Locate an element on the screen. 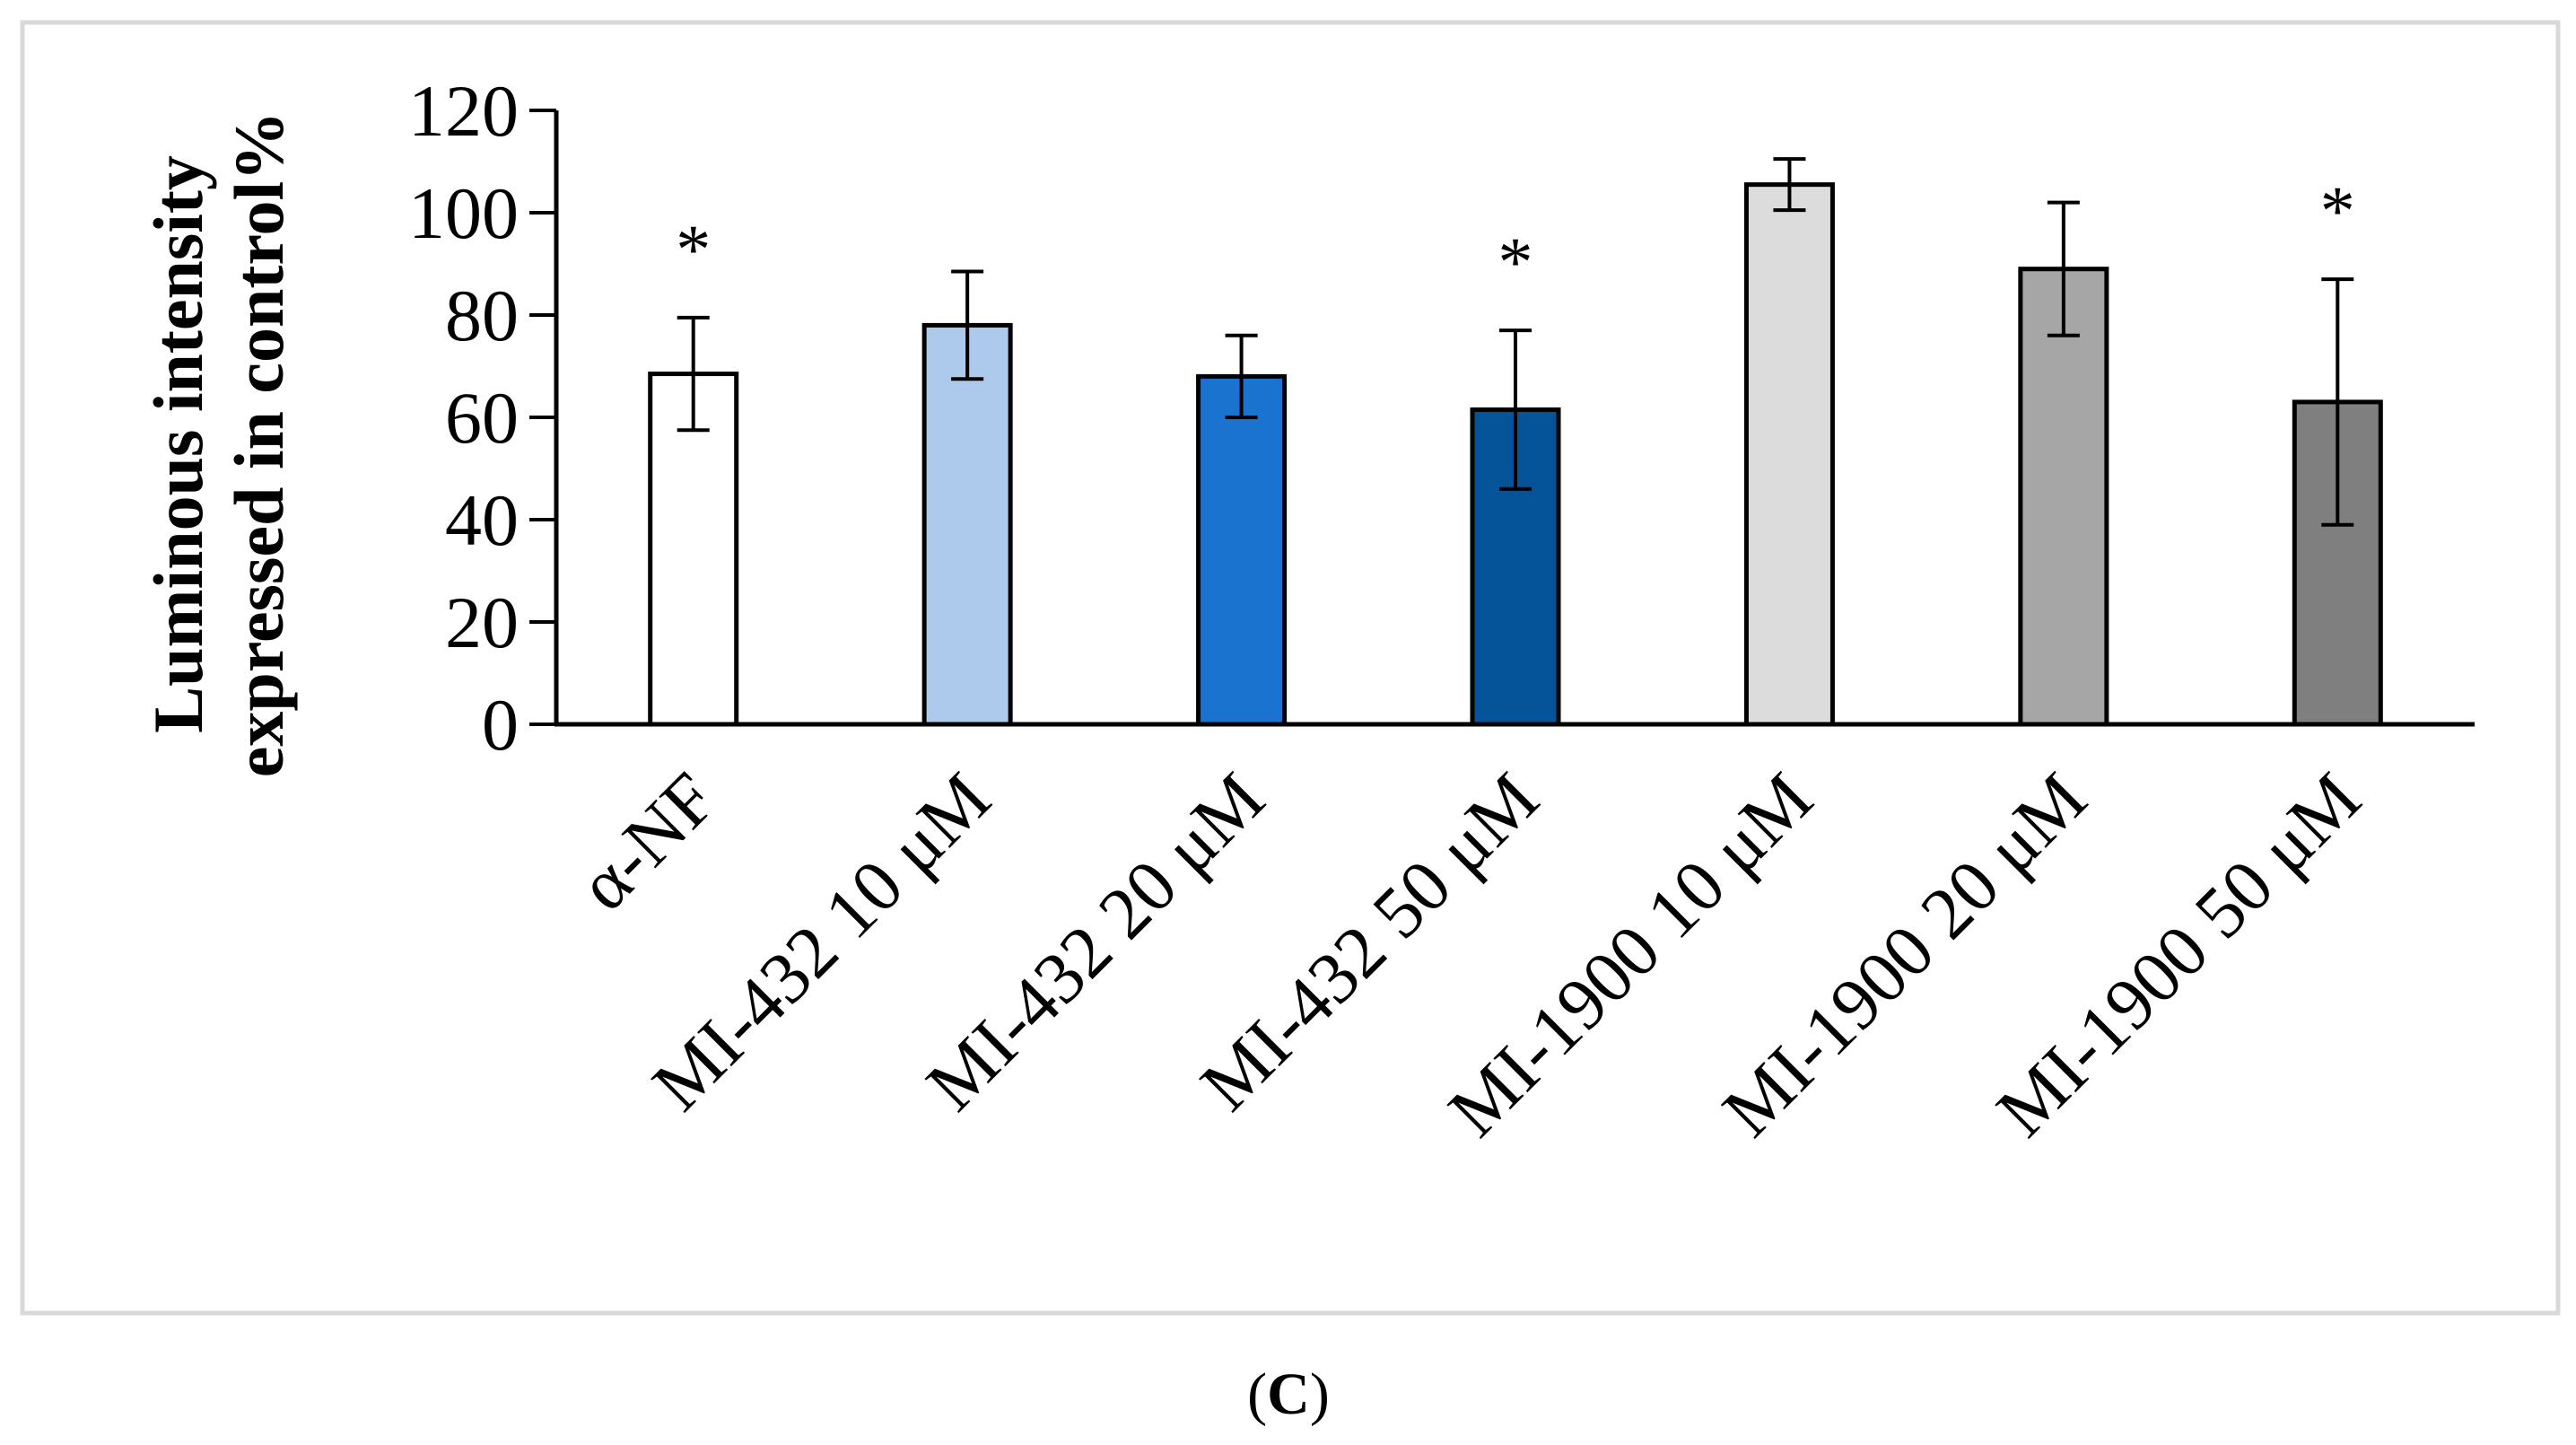 The width and height of the screenshot is (2576, 1445). y-tick-label: 40 is located at coordinates (482, 520).